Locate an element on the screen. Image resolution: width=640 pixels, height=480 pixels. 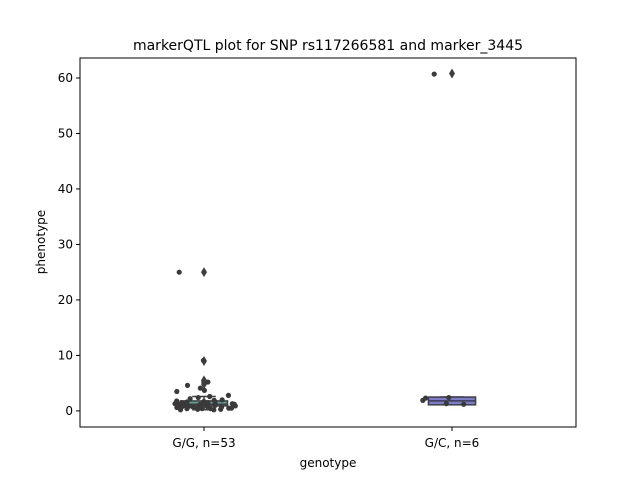
y-tick-label: 60 is located at coordinates (65, 78).